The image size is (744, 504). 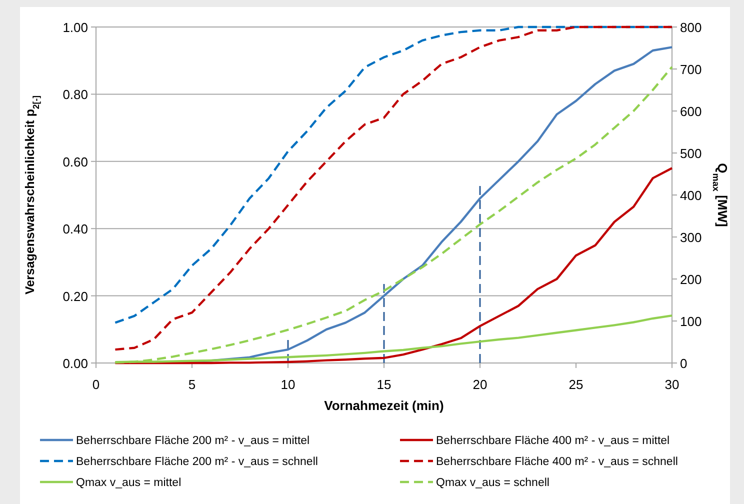 What do you see at coordinates (193, 441) in the screenshot?
I see `legend-label: Beherrschbare Fläche 200 m² - v_aus = mittel` at bounding box center [193, 441].